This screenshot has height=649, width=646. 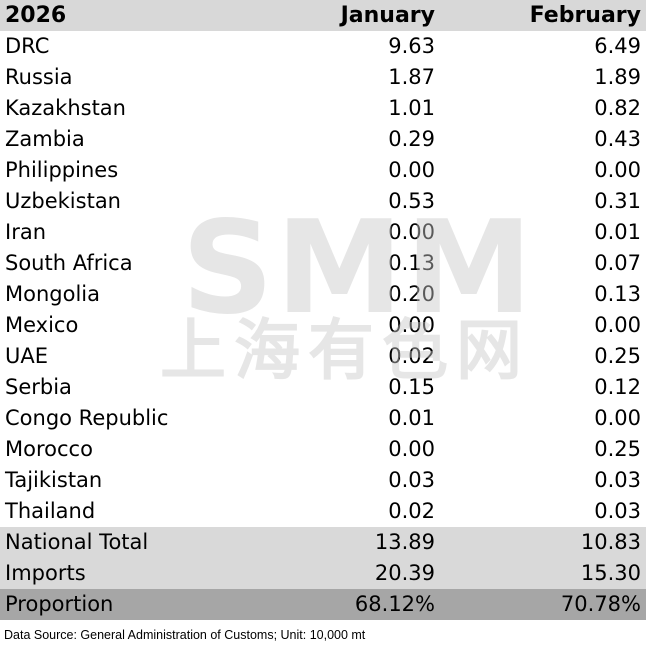 What do you see at coordinates (323, 46) in the screenshot?
I see `table-row: DRC 9.63 6.49` at bounding box center [323, 46].